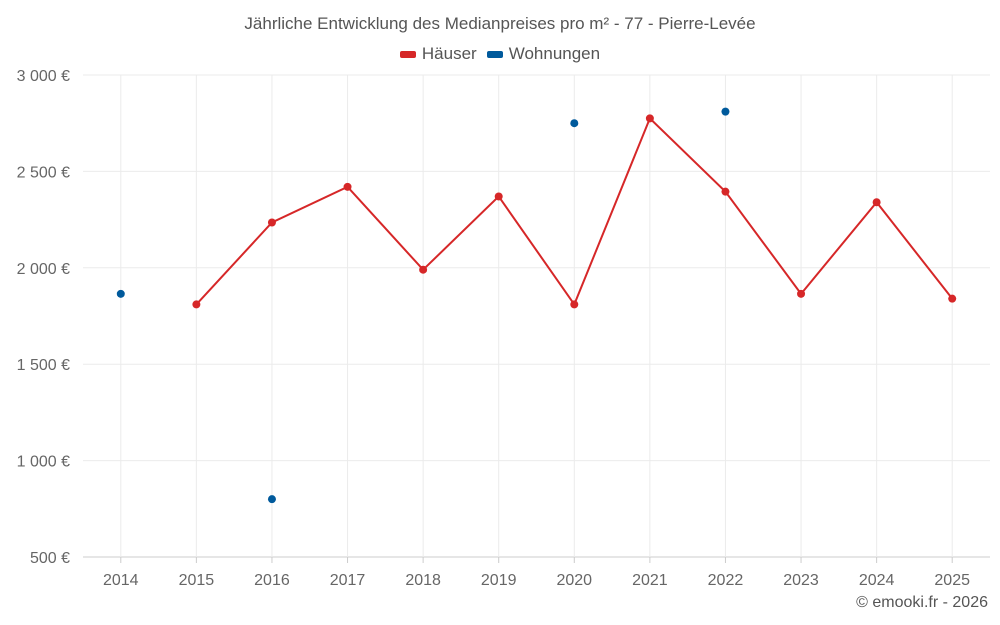  What do you see at coordinates (43, 269) in the screenshot?
I see `y-tick-label: 2 000 €` at bounding box center [43, 269].